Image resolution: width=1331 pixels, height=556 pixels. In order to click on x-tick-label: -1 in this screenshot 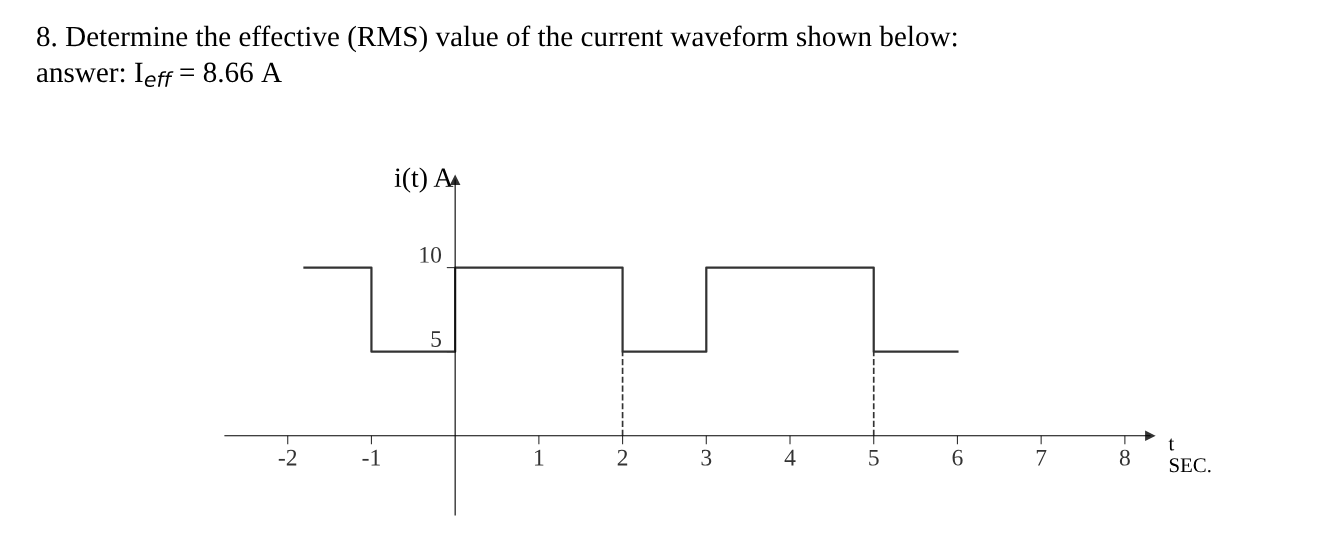, I will do `click(371, 457)`.